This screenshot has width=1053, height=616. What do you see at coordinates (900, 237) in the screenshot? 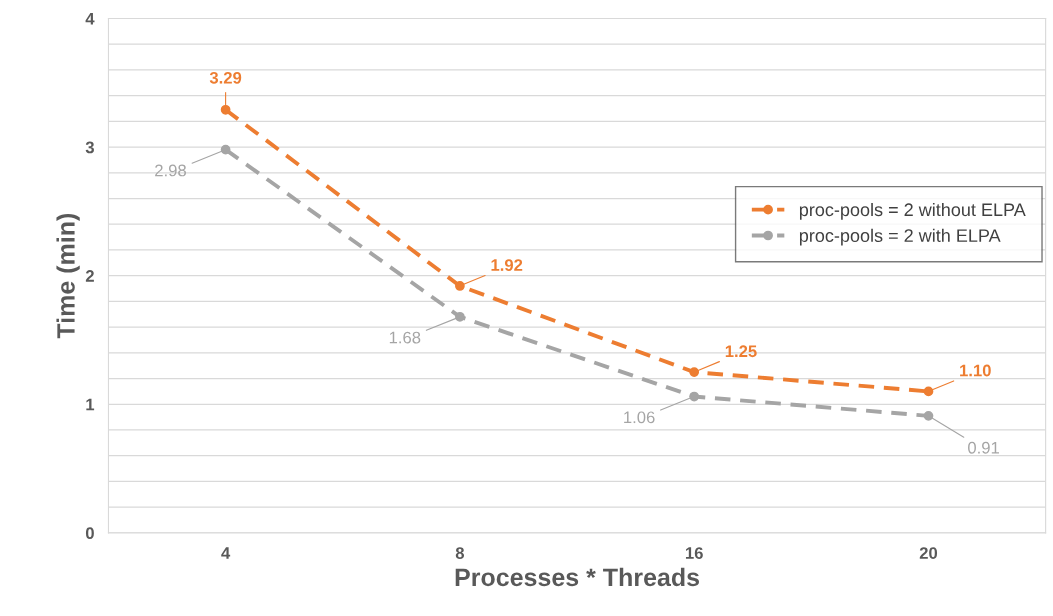
I see `legend-label: proc-pools = 2 with ELPA` at bounding box center [900, 237].